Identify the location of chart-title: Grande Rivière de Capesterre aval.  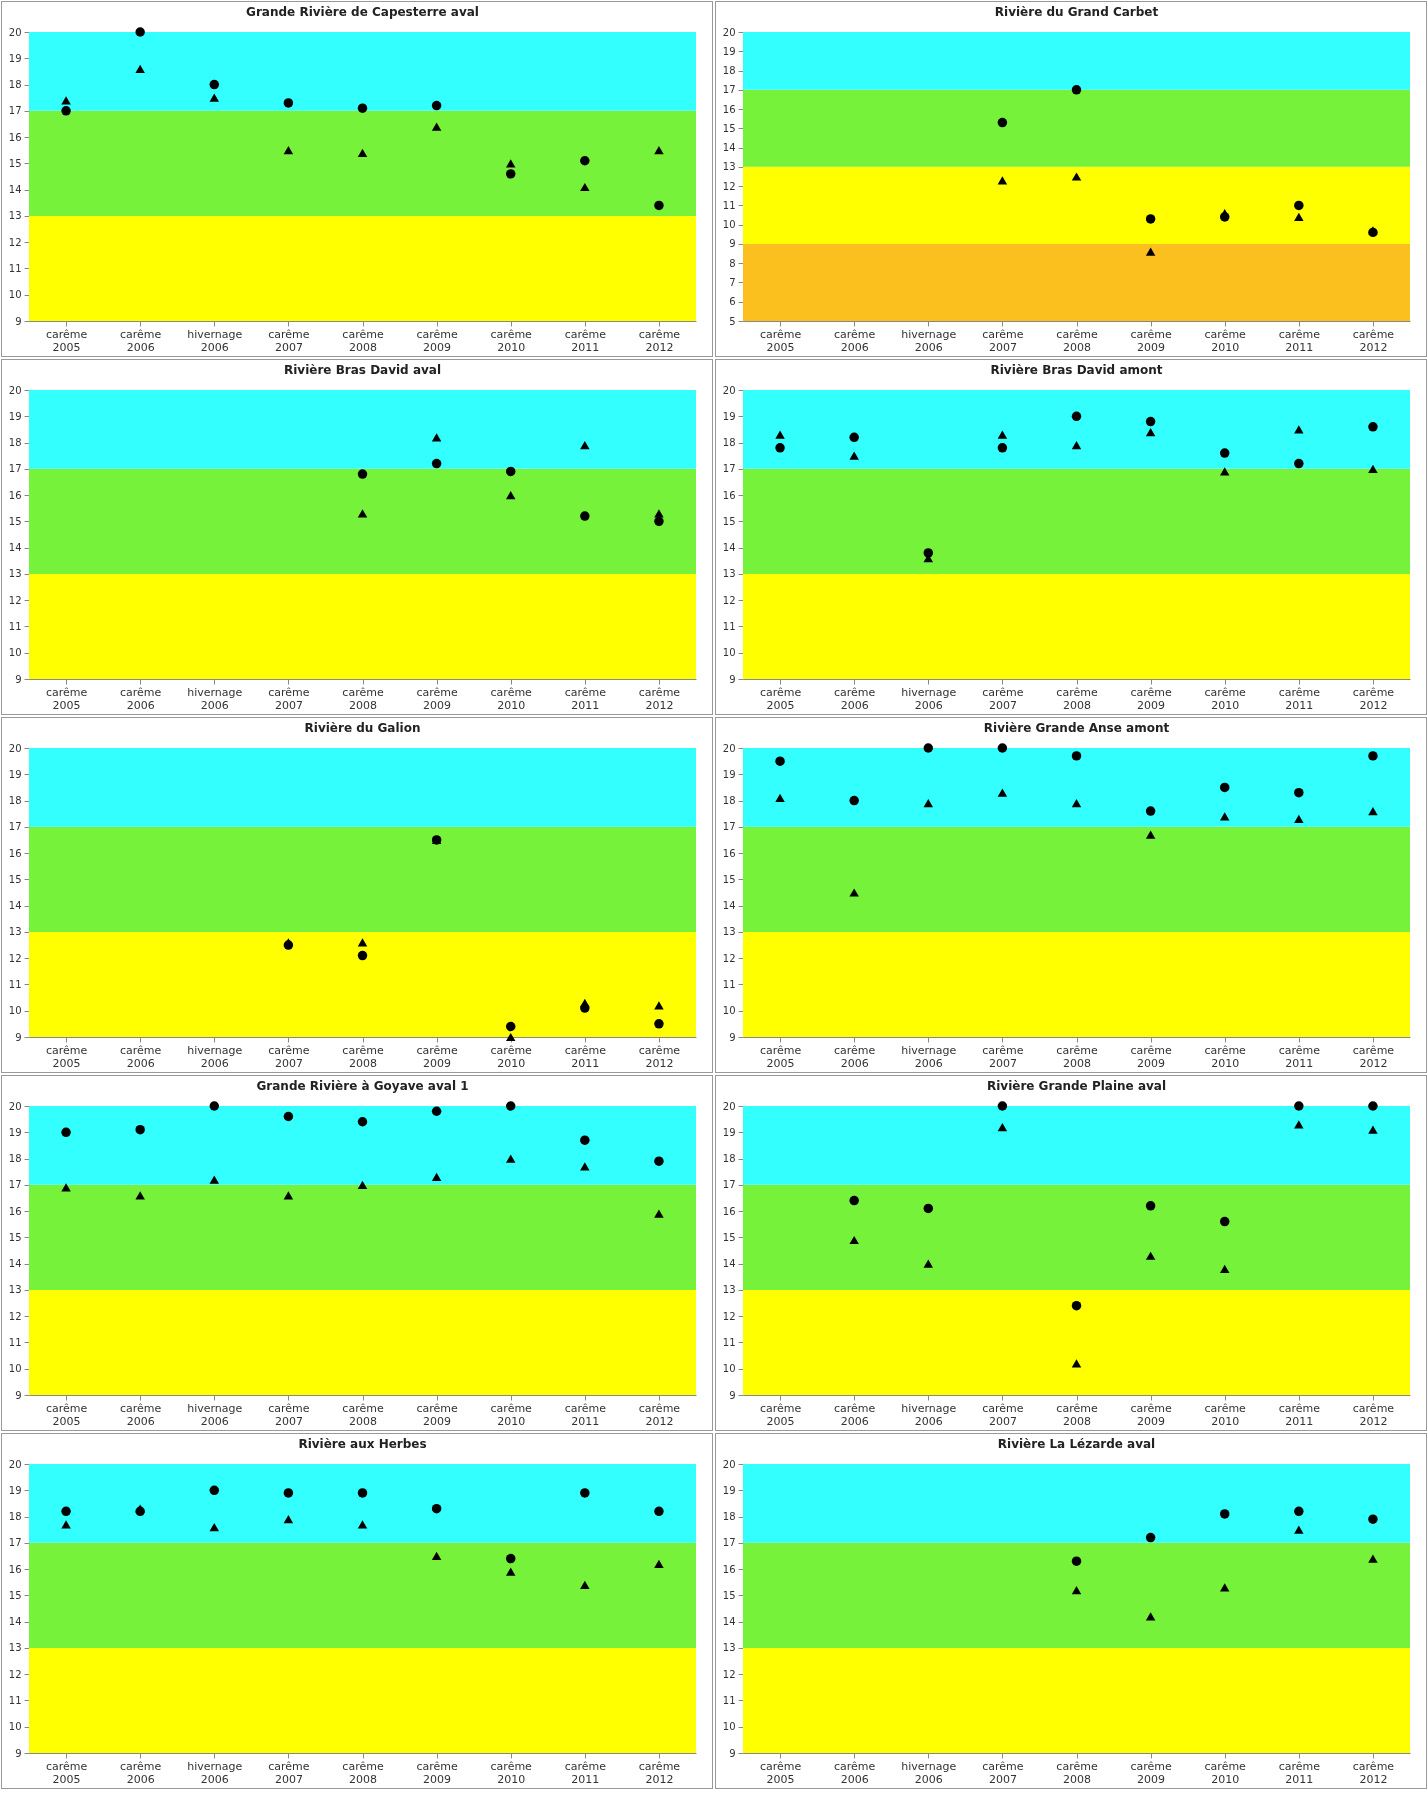
(362, 12).